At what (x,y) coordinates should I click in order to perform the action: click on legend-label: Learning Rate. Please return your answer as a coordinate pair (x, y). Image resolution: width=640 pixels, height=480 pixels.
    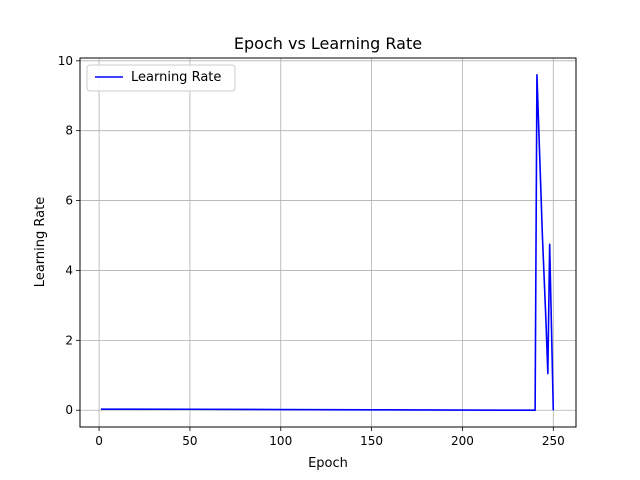
    Looking at the image, I should click on (176, 77).